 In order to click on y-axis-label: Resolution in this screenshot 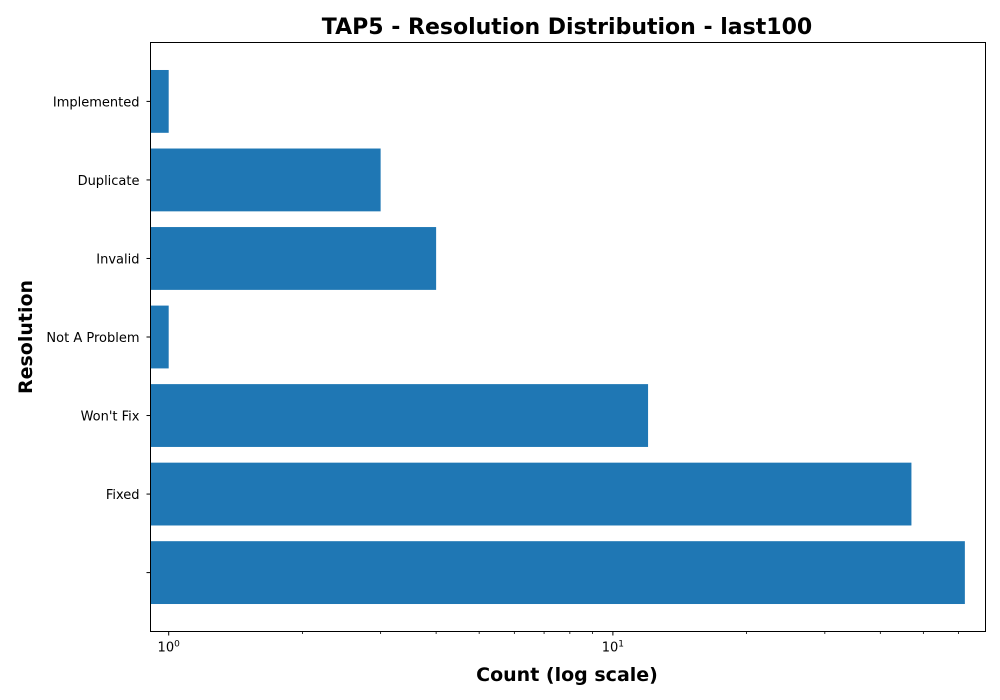, I will do `click(26, 337)`.